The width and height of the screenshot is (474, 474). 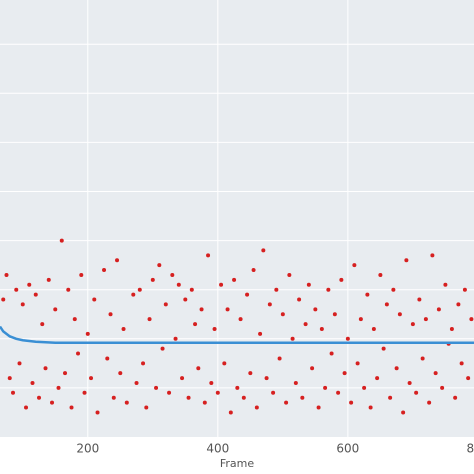 What do you see at coordinates (87, 449) in the screenshot?
I see `x-tick-label: 200` at bounding box center [87, 449].